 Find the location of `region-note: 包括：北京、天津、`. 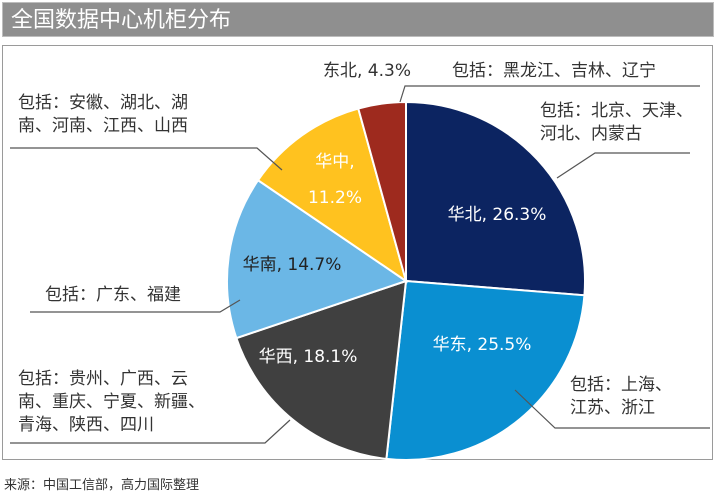

region-note: 包括：北京、天津、 is located at coordinates (616, 111).